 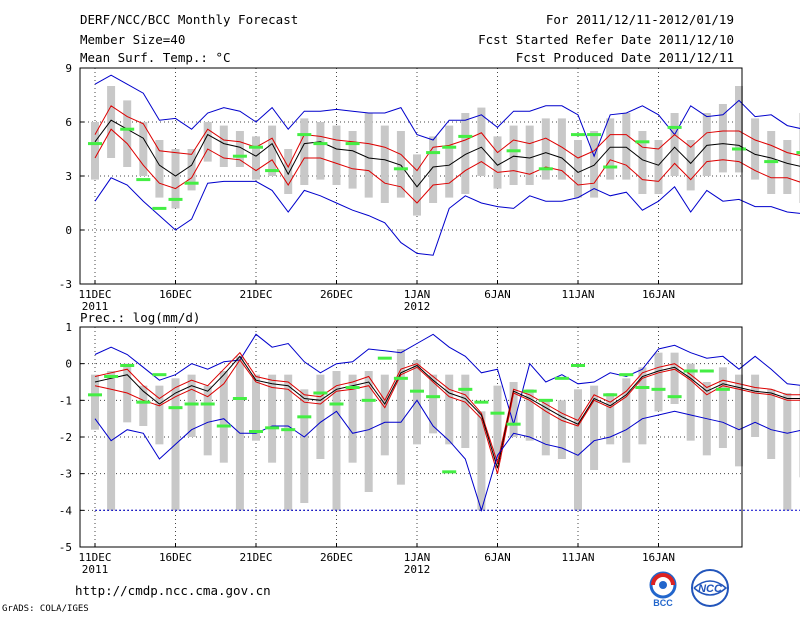 What do you see at coordinates (663, 603) in the screenshot?
I see `bcc-logo-text: BCC` at bounding box center [663, 603].